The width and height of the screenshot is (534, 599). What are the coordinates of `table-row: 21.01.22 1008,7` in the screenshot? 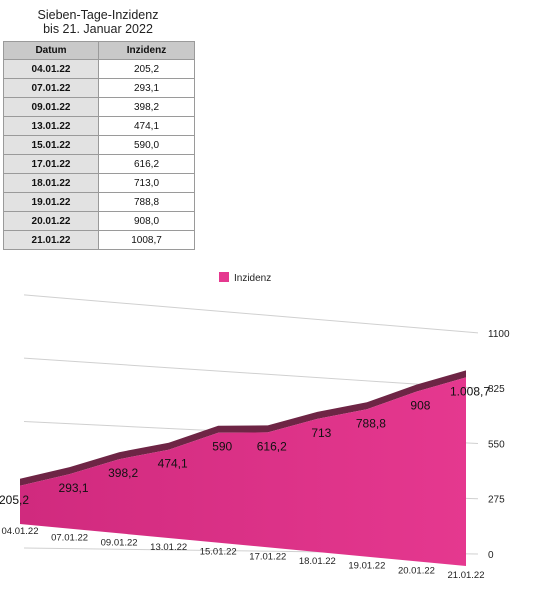 It's located at (99, 240).